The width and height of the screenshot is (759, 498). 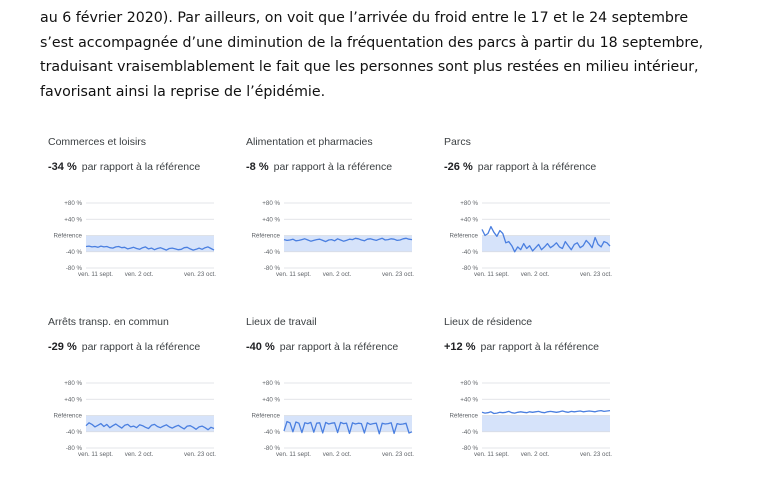 I want to click on value-percent: -34 %, so click(x=62, y=167).